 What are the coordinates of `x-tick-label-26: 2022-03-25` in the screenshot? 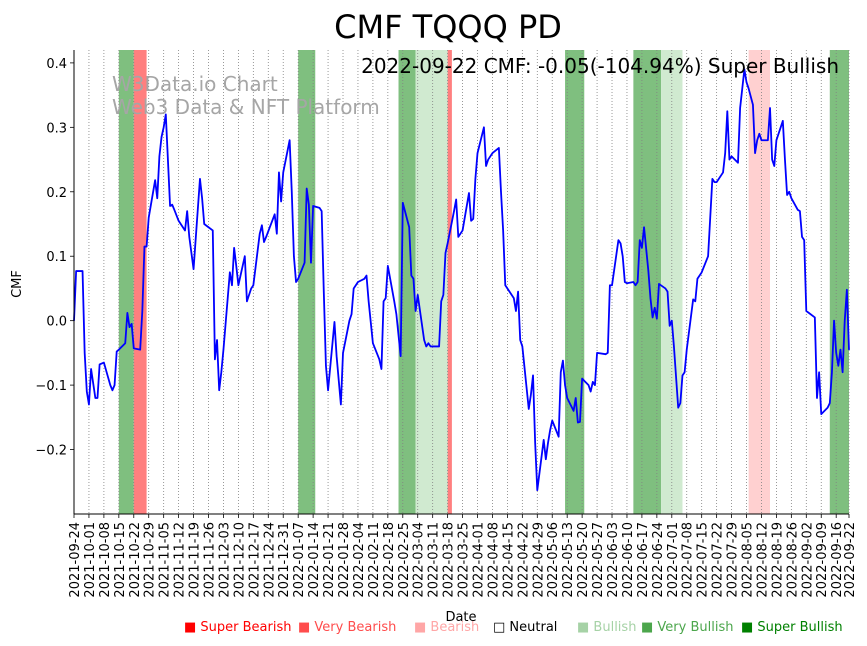 It's located at (464, 560).